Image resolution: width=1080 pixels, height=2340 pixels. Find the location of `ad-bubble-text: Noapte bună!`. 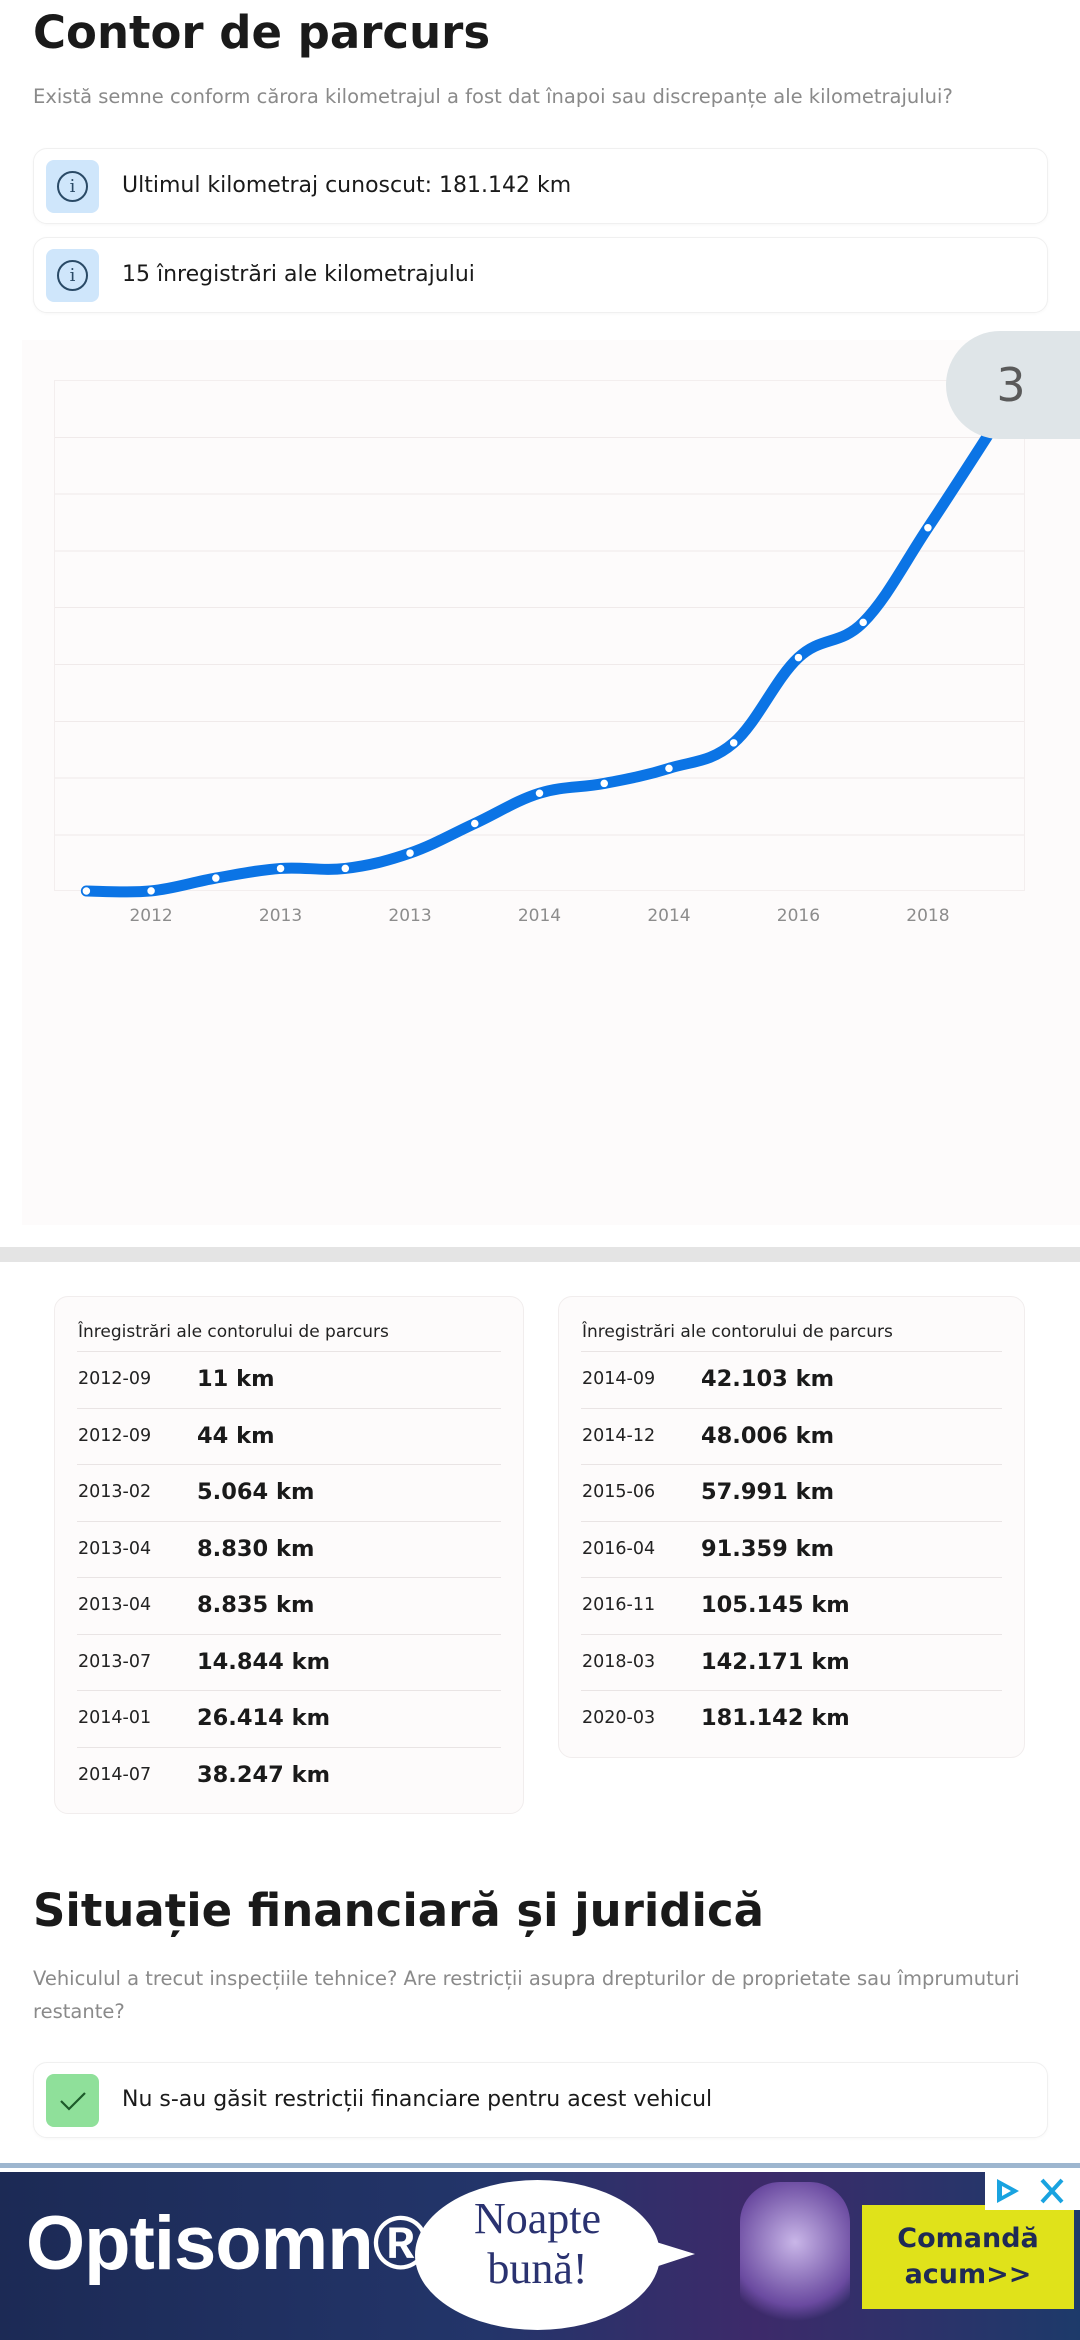

ad-bubble-text: Noapte bună! is located at coordinates (537, 2244).